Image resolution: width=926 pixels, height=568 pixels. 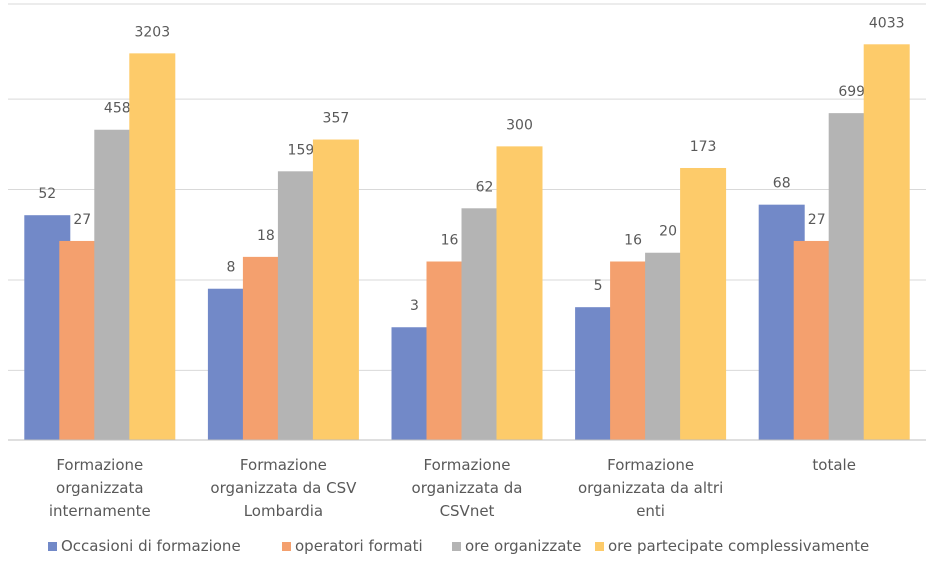 I want to click on data-label: 5, so click(x=598, y=286).